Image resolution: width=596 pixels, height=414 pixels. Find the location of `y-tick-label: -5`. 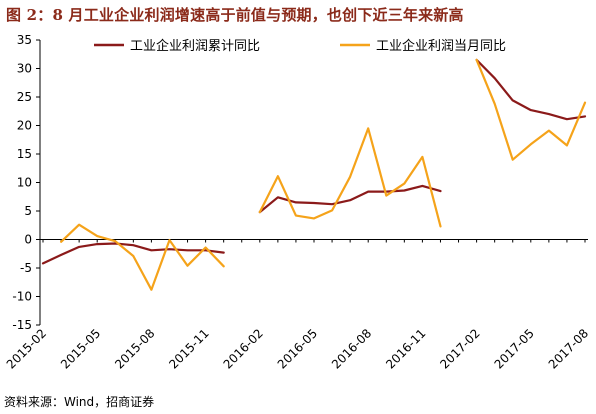

y-tick-label: -5 is located at coordinates (26, 268).